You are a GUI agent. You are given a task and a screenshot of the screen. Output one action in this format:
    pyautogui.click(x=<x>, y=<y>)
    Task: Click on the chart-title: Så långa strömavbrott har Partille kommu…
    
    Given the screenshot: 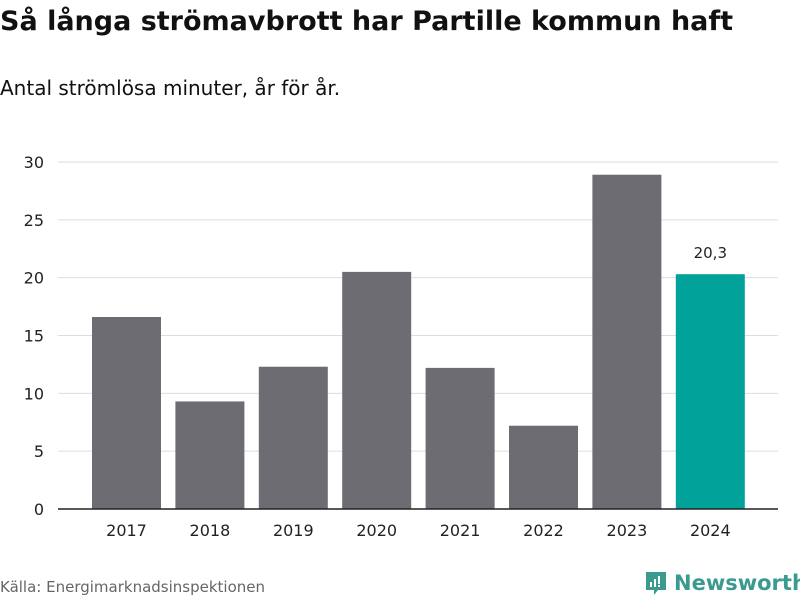 What is the action you would take?
    pyautogui.click(x=367, y=21)
    